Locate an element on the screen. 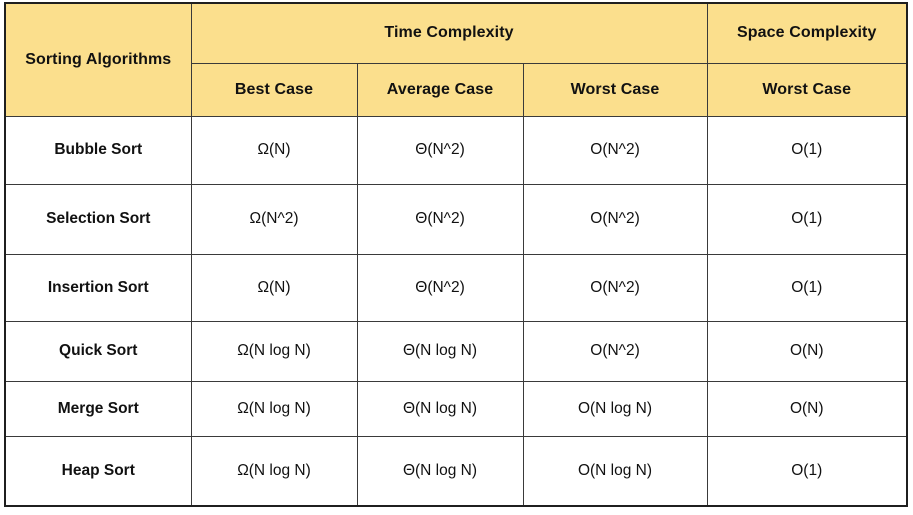 The height and width of the screenshot is (515, 913). space-complexity-group-header: Space Complexity is located at coordinates (807, 33).